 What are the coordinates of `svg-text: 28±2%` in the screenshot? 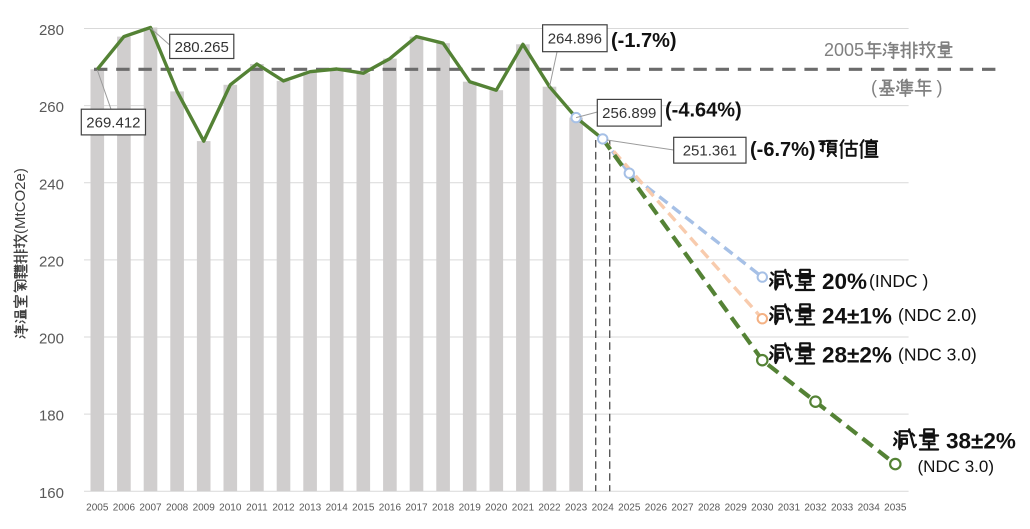 It's located at (857, 355).